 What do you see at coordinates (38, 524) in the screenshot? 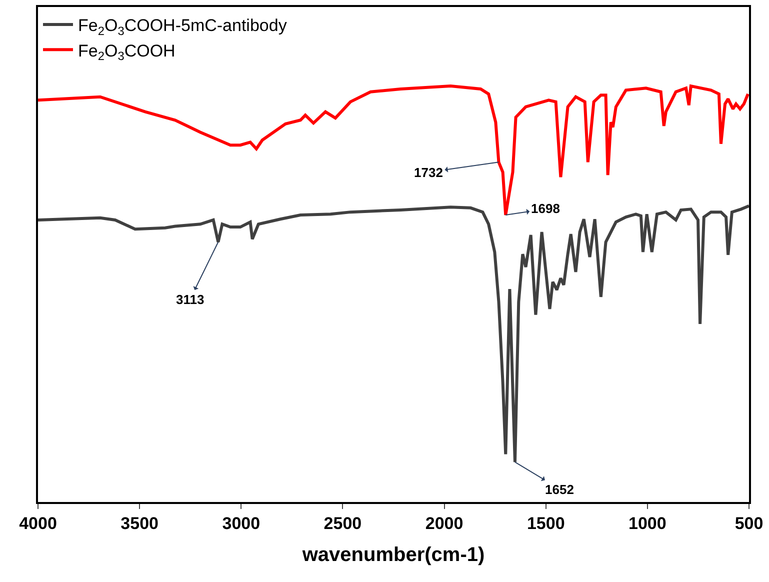
I see `x-tick-label: 4000` at bounding box center [38, 524].